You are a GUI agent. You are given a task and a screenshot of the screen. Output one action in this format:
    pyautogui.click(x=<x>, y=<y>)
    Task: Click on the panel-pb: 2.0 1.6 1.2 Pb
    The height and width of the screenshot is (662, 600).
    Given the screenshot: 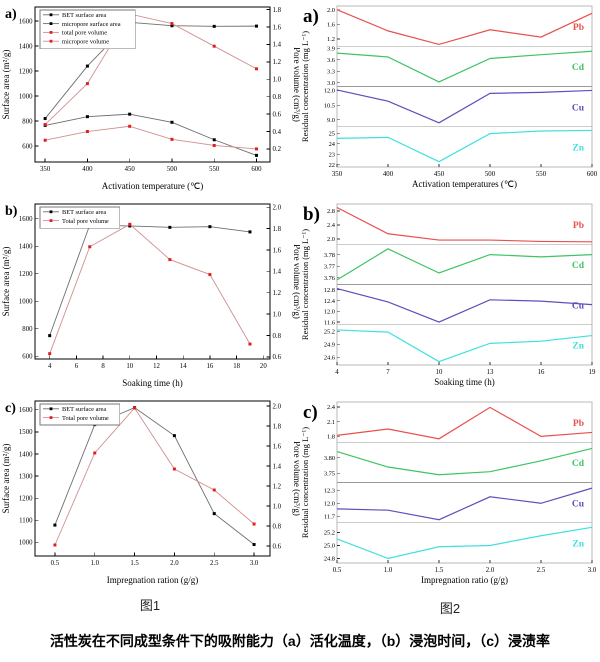 What is the action you would take?
    pyautogui.click(x=460, y=26)
    